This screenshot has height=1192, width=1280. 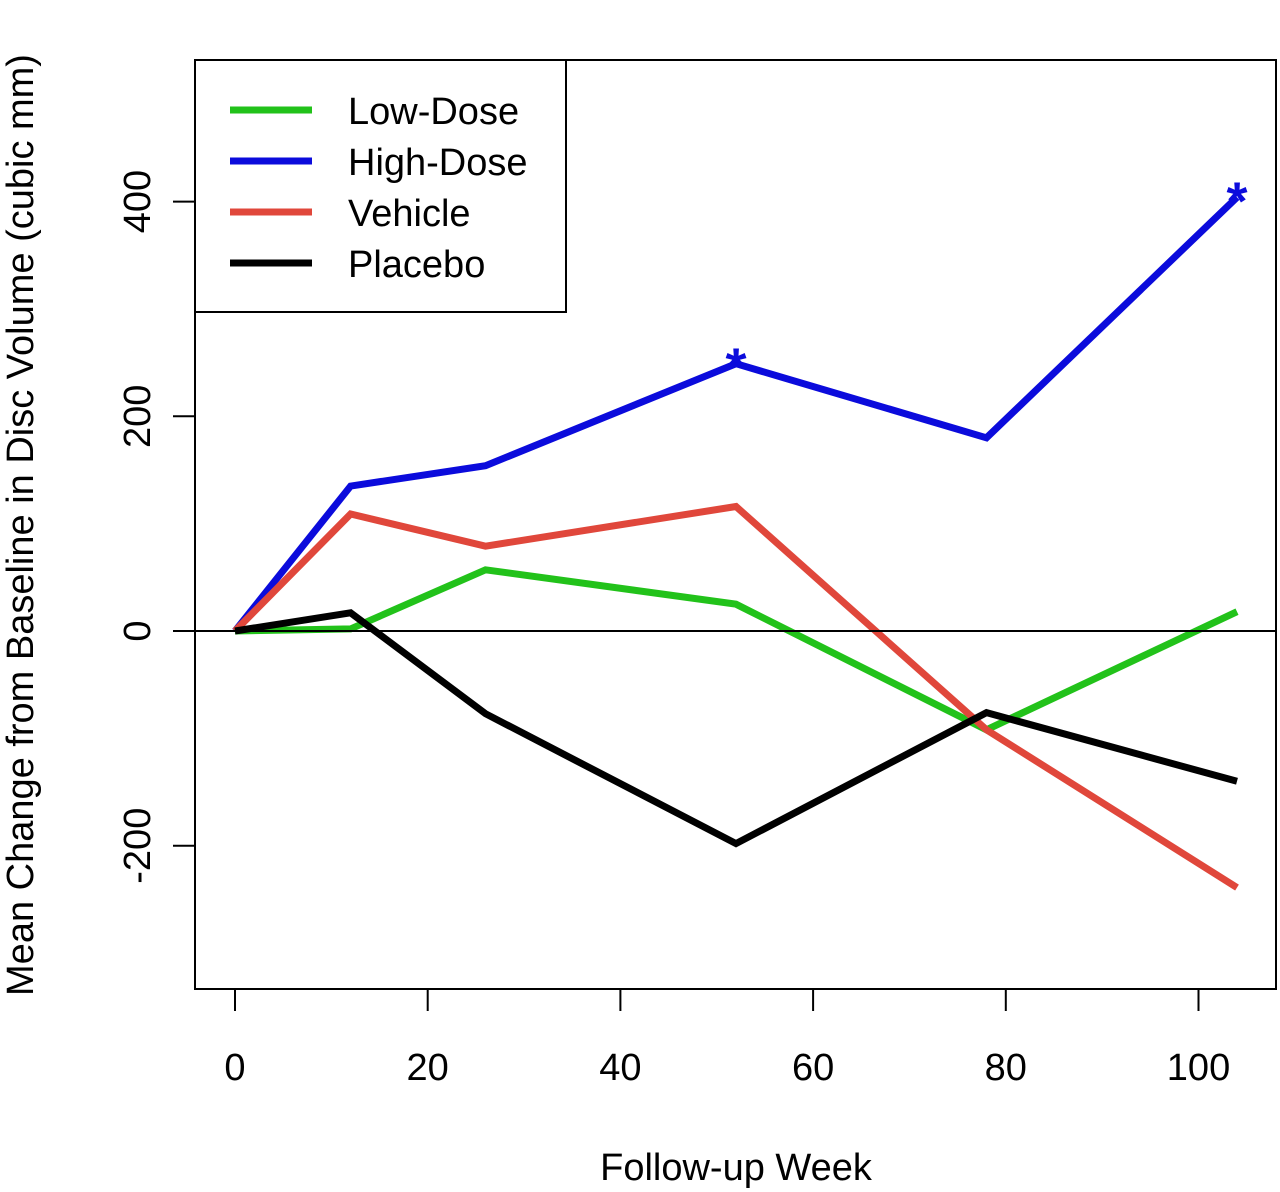 What do you see at coordinates (1198, 1068) in the screenshot?
I see `x-tick-label: 100` at bounding box center [1198, 1068].